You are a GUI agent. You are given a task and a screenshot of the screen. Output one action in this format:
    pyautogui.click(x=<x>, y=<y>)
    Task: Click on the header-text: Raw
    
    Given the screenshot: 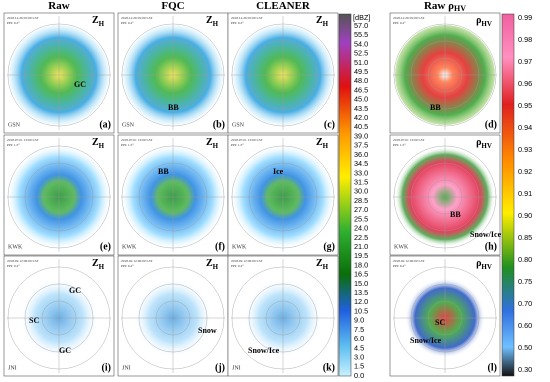 What is the action you would take?
    pyautogui.click(x=58, y=6)
    